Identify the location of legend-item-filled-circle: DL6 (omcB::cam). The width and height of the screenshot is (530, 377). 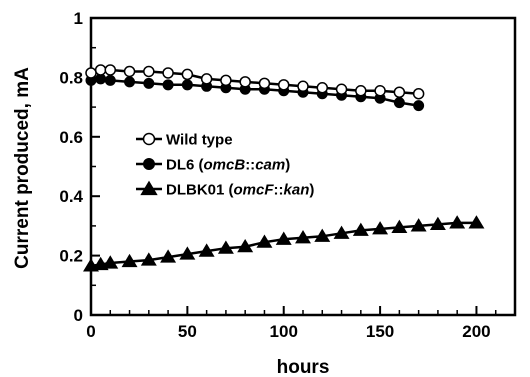
(213, 165).